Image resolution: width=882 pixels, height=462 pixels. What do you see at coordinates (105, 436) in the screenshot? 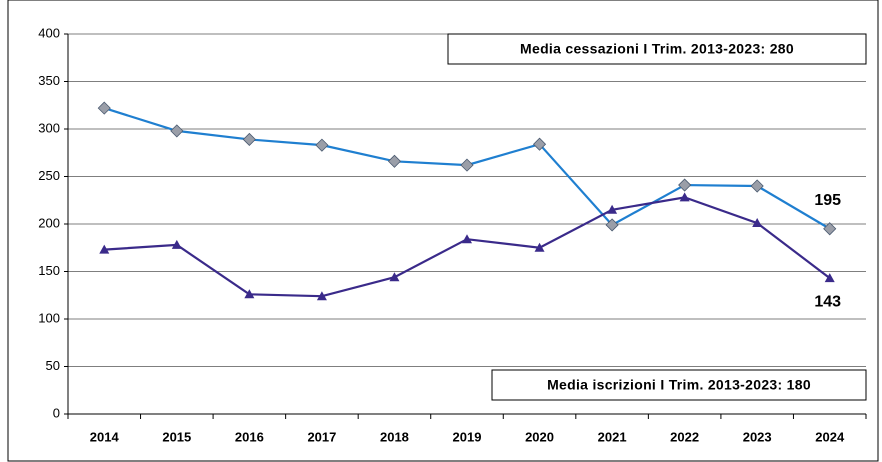
I see `x-tick-label: 2014` at bounding box center [105, 436].